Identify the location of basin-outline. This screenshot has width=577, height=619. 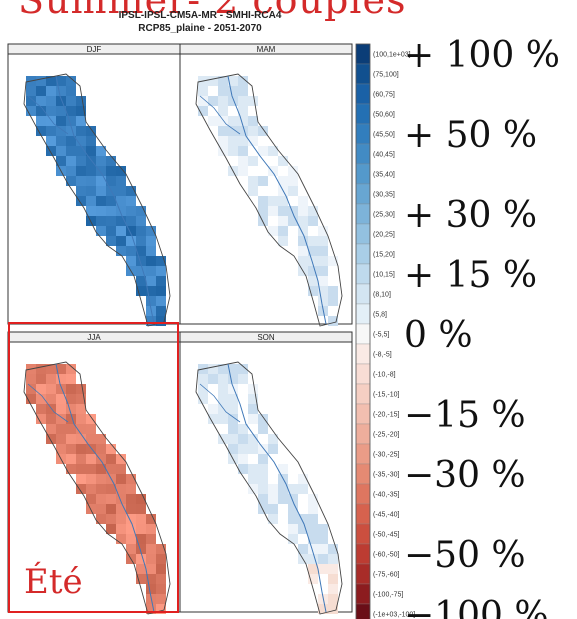
(269, 200).